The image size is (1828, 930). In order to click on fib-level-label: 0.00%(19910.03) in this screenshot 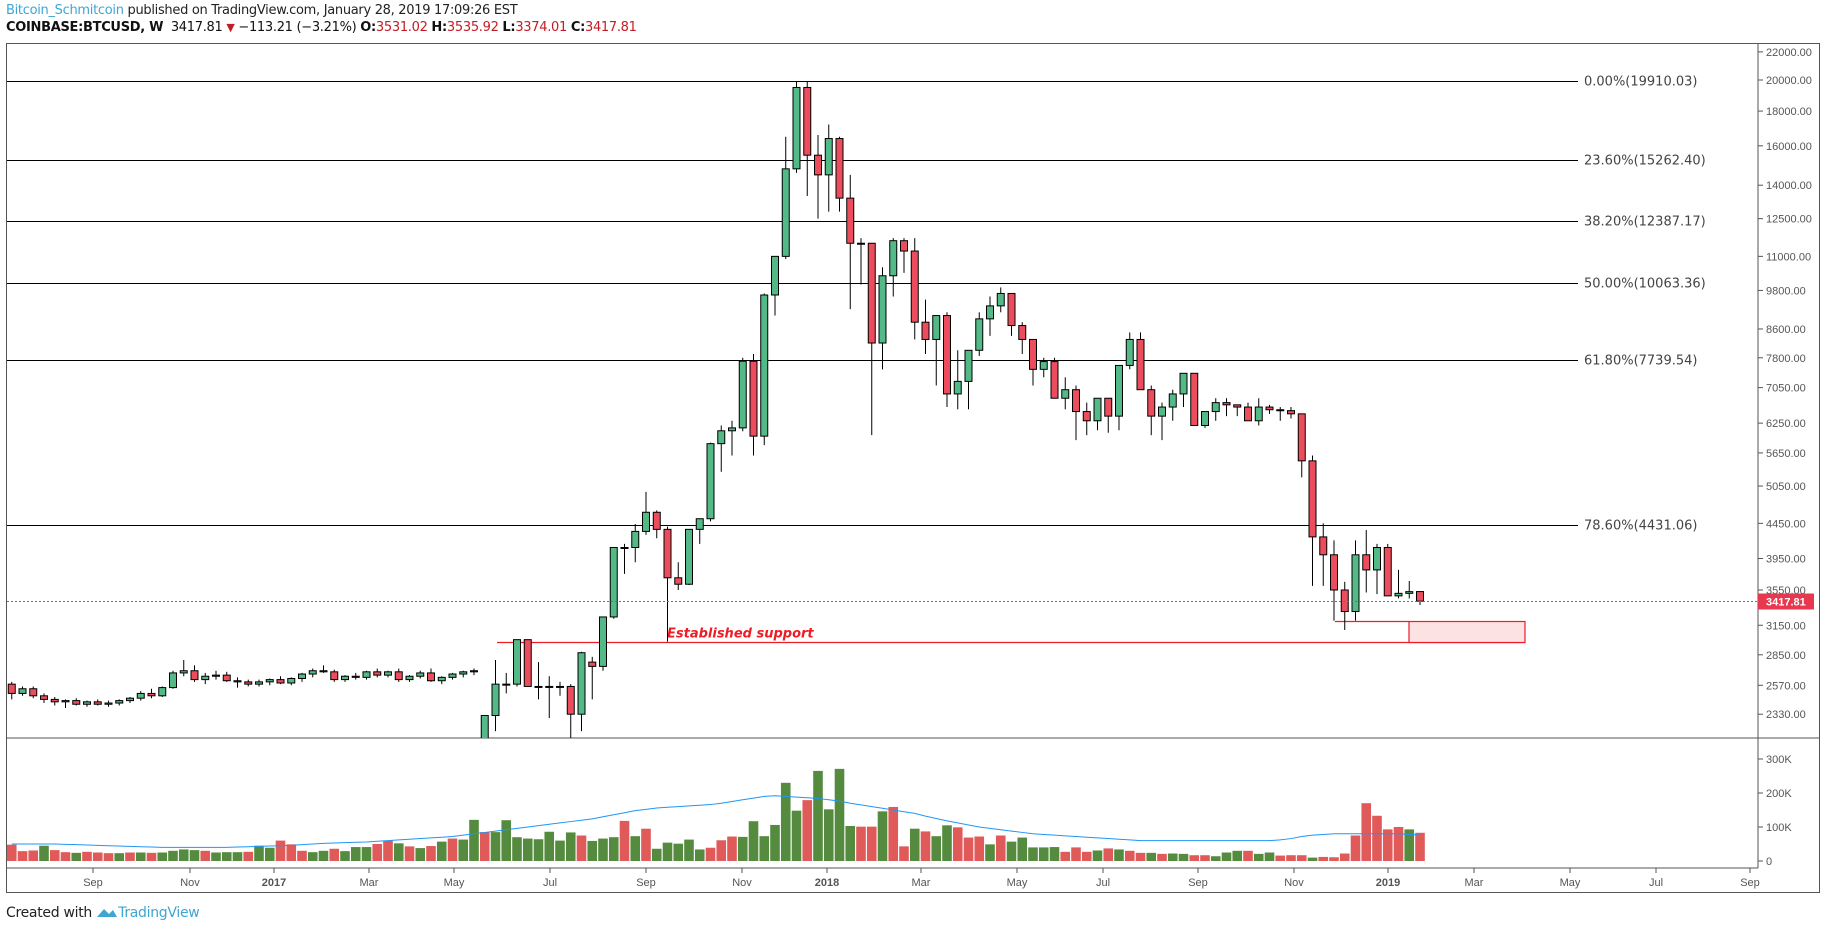, I will do `click(1640, 82)`.